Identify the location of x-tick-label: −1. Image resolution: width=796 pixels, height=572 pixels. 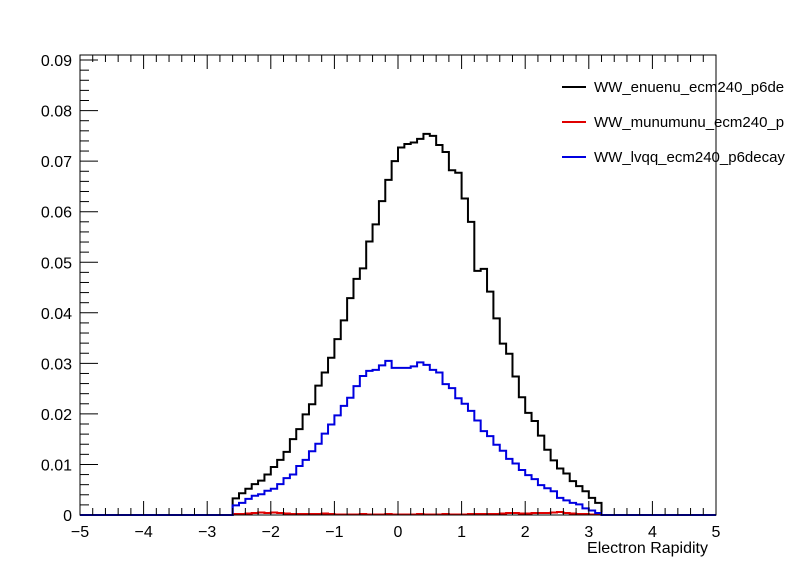
(334, 532).